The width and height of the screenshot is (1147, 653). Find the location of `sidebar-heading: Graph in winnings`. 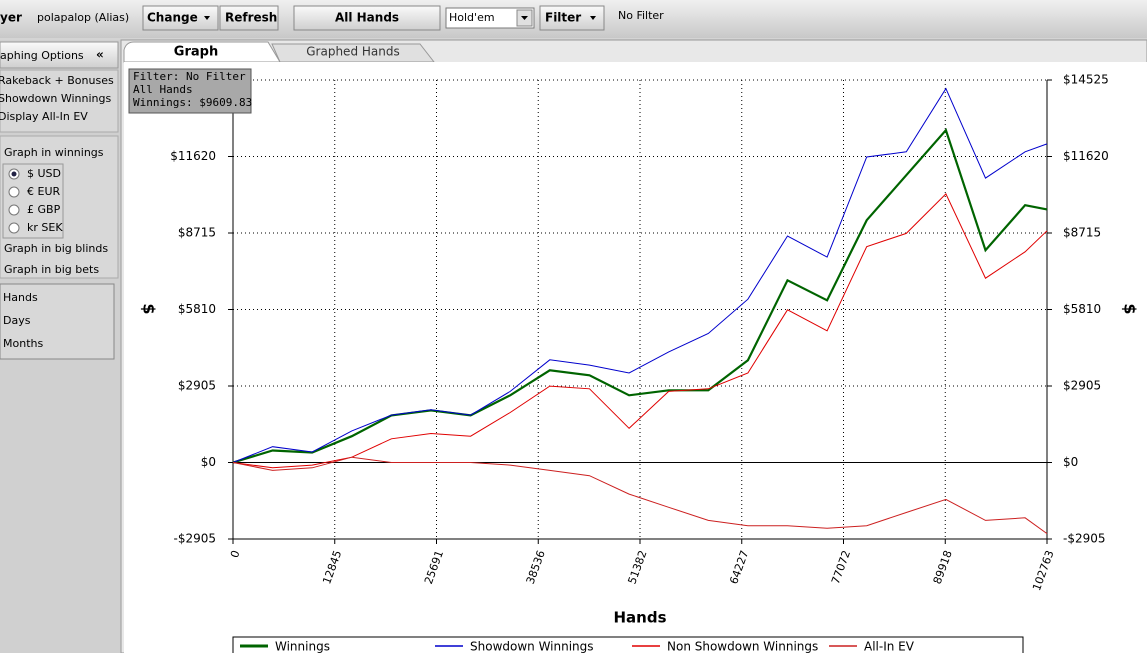

sidebar-heading: Graph in winnings is located at coordinates (54, 152).